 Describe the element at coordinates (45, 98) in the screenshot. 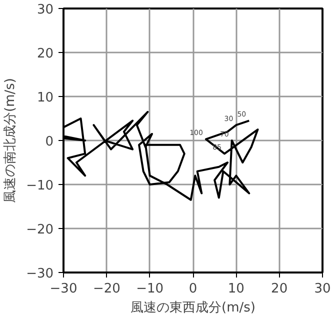

I see `y-tick-label: 10` at that location.